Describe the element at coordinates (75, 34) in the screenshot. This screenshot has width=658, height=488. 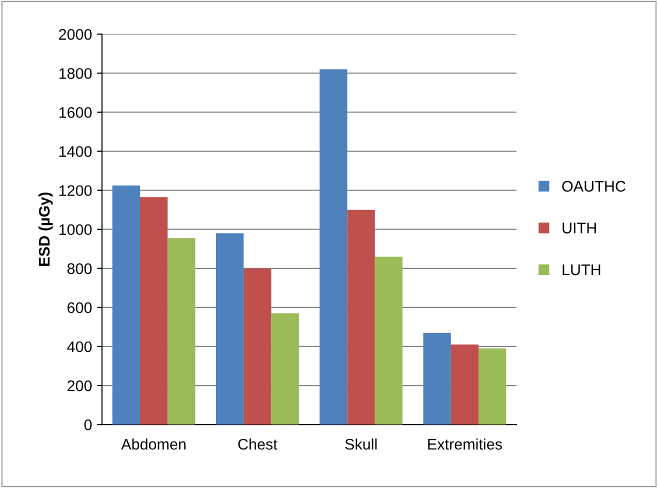
I see `y-tick-label: 2000` at that location.